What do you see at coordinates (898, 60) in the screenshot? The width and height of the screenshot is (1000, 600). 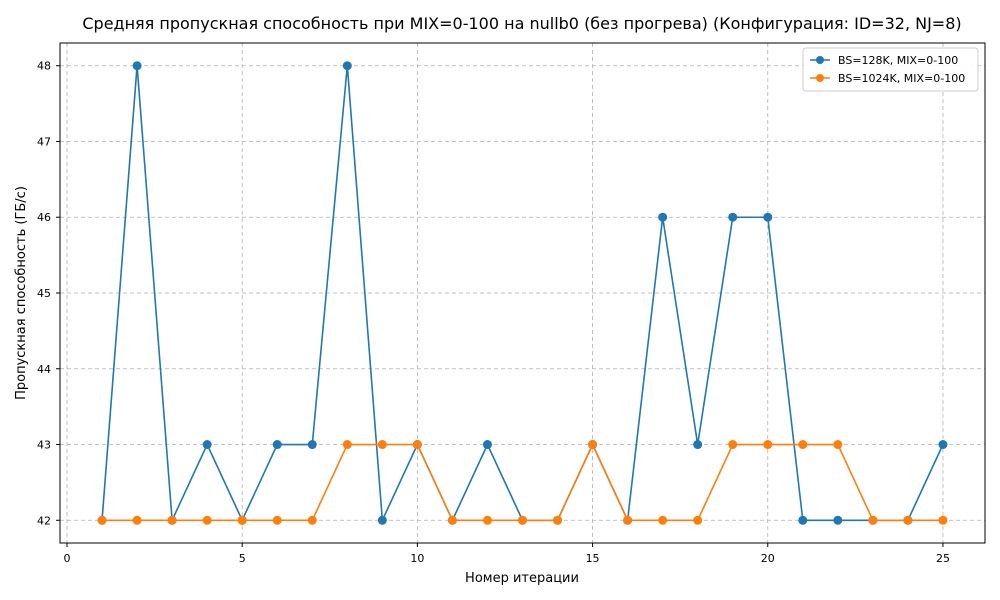 I see `legend-label: BS=128K, MIX=0-100` at bounding box center [898, 60].